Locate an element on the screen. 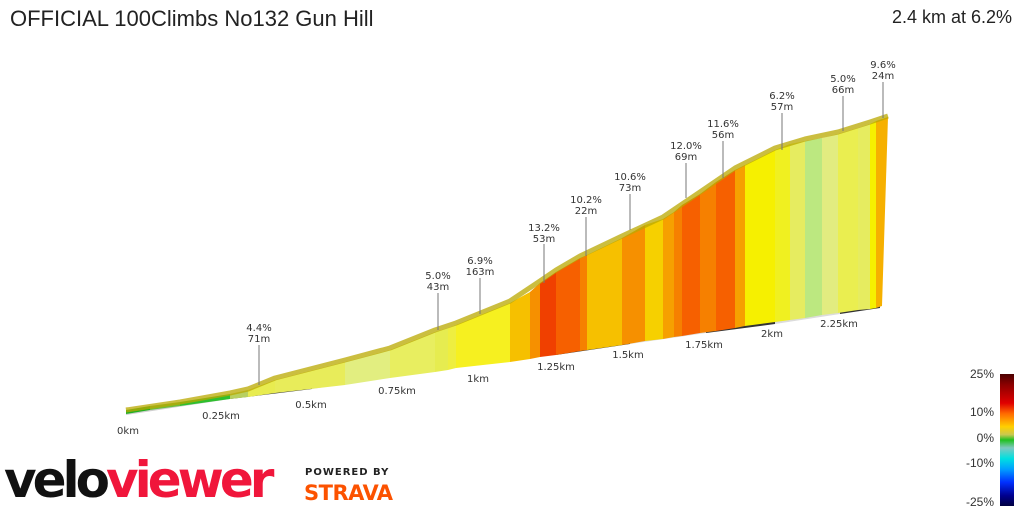  x-tick-9: 2.25km is located at coordinates (839, 324).